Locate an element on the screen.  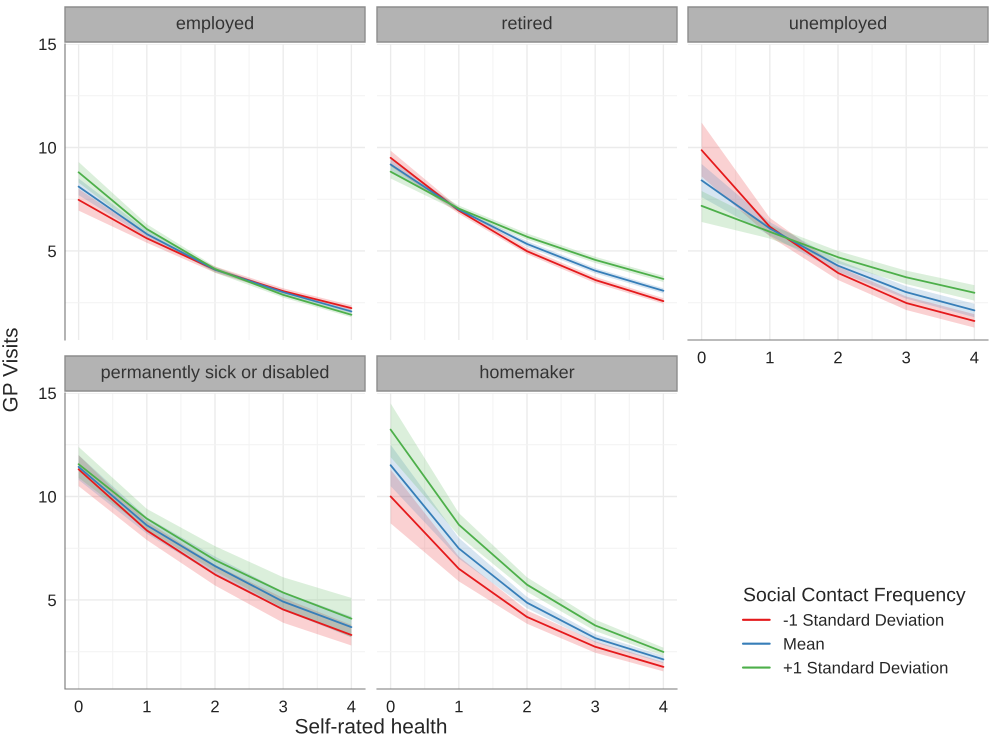
chart-title: employed is located at coordinates (214, 24).